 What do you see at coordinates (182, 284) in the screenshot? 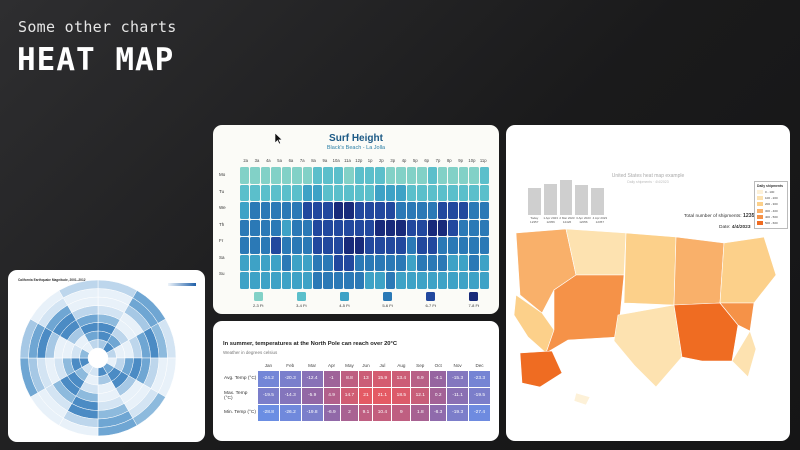
I see `polar-legend` at bounding box center [182, 284].